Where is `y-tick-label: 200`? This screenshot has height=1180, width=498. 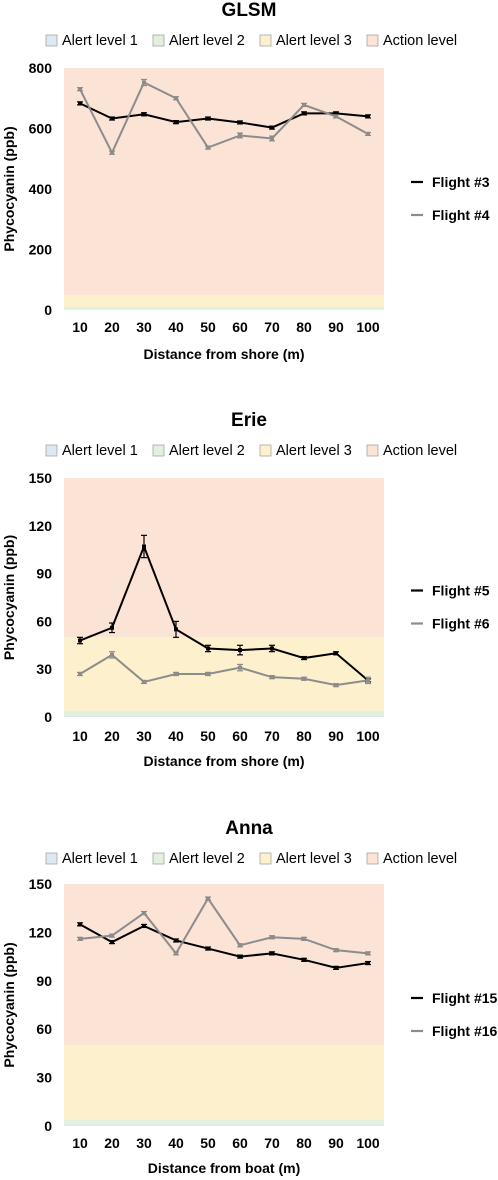 y-tick-label: 200 is located at coordinates (41, 250).